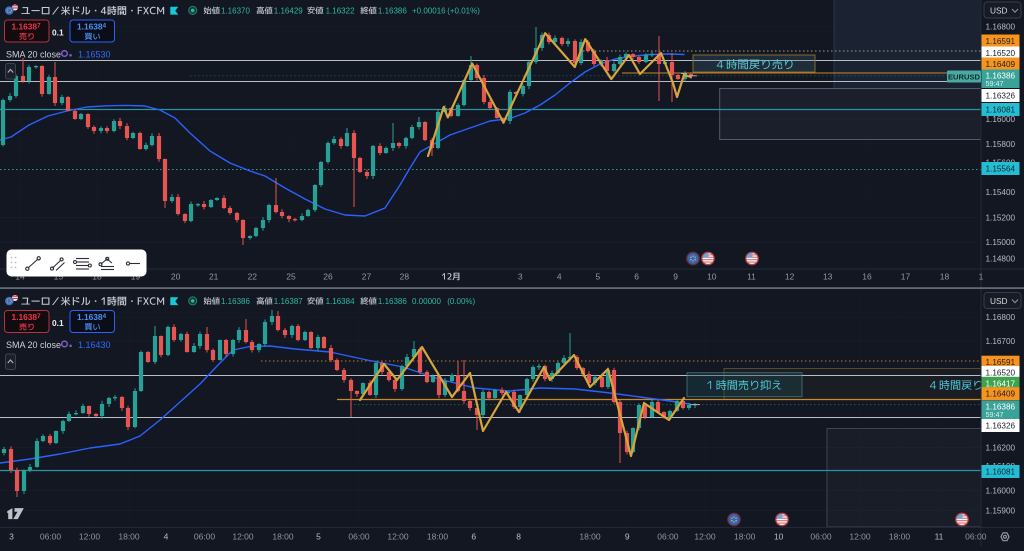  Describe the element at coordinates (1001, 511) in the screenshot. I see `svg-text: 1.15900` at that location.